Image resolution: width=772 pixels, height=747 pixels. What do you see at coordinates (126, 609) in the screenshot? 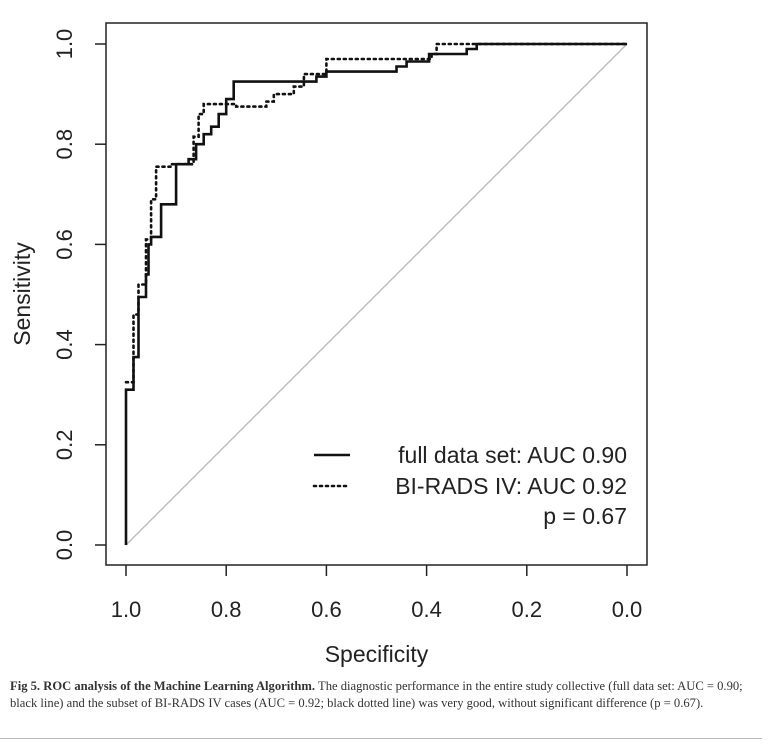
I see `x-tick-label: 1.0` at bounding box center [126, 609].